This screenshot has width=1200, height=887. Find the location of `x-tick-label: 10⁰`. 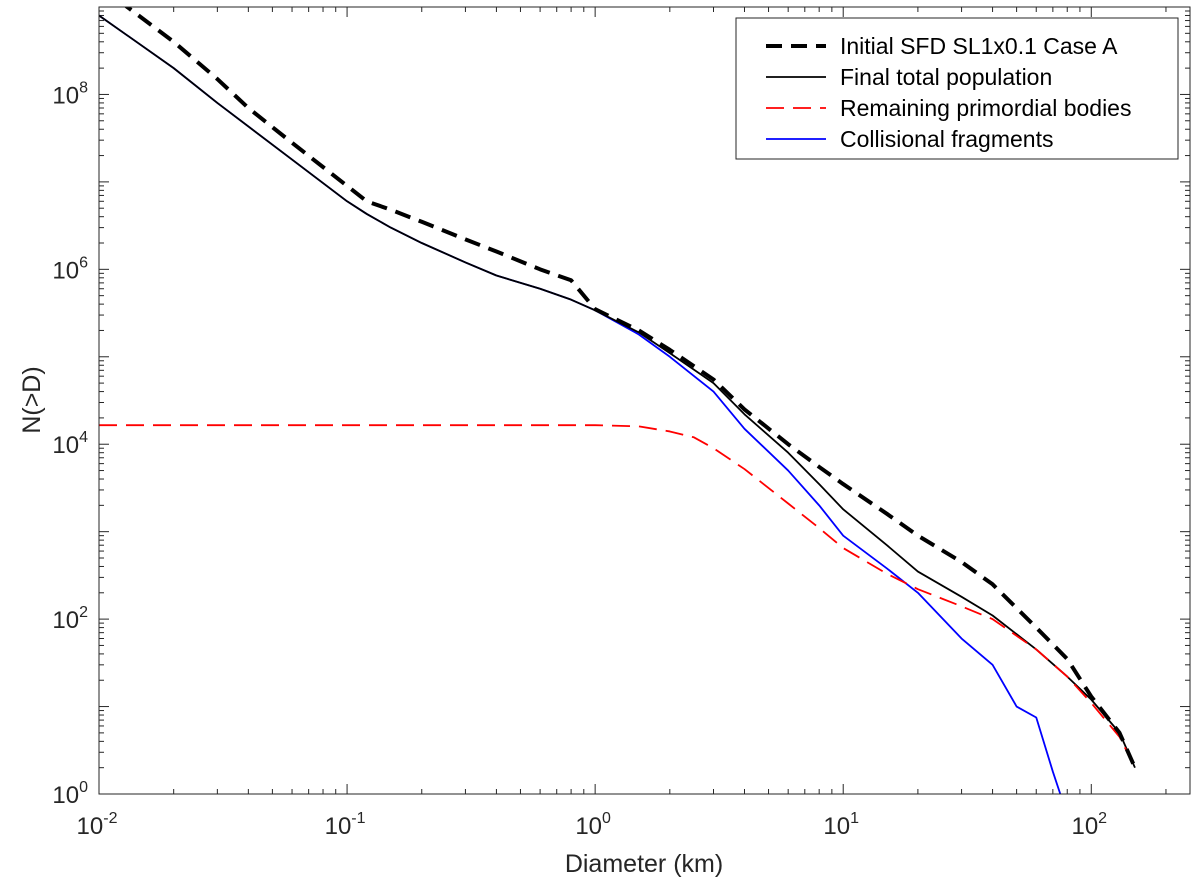

x-tick-label: 10⁰ is located at coordinates (593, 825).